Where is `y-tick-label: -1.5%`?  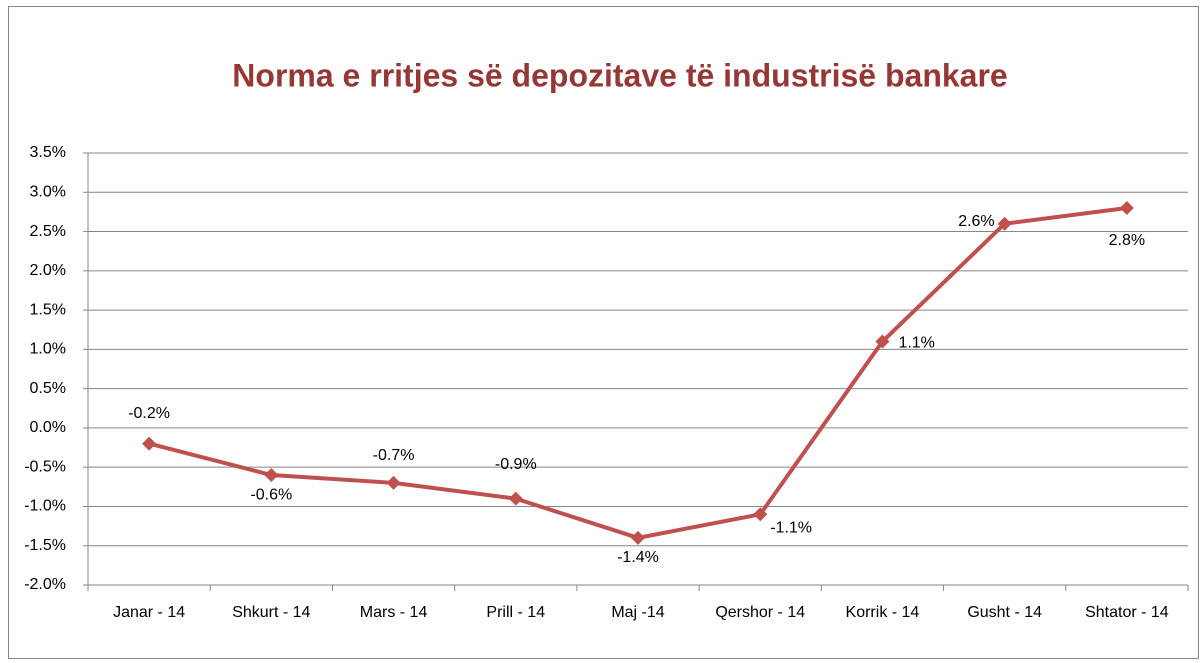 y-tick-label: -1.5% is located at coordinates (45, 545).